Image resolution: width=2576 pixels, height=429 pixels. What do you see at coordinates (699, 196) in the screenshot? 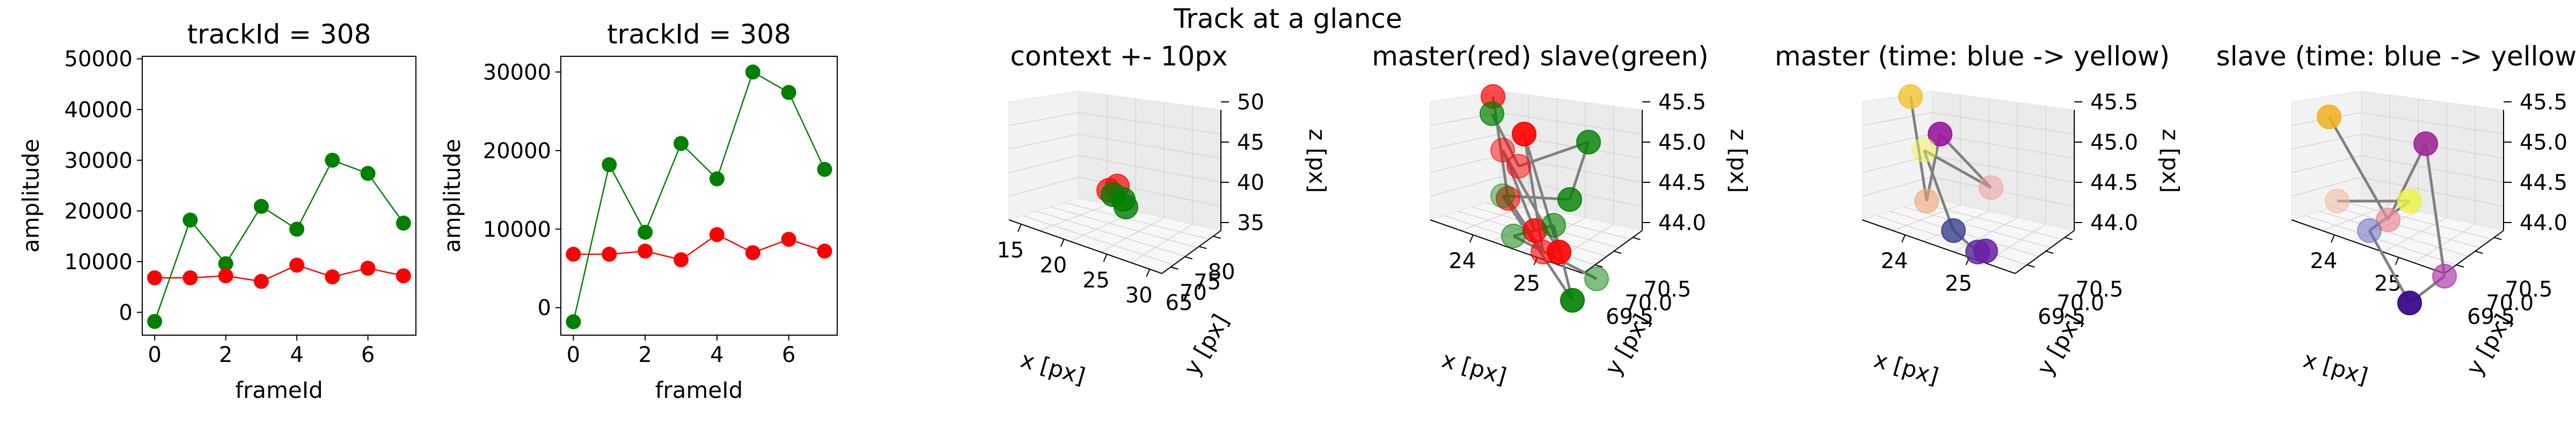
I see `plot-frame` at bounding box center [699, 196].